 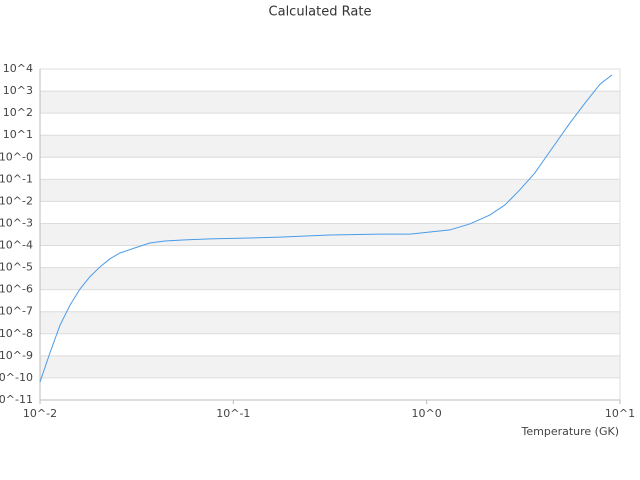 What do you see at coordinates (620, 413) in the screenshot?
I see `x-tick-label: 10^1` at bounding box center [620, 413].